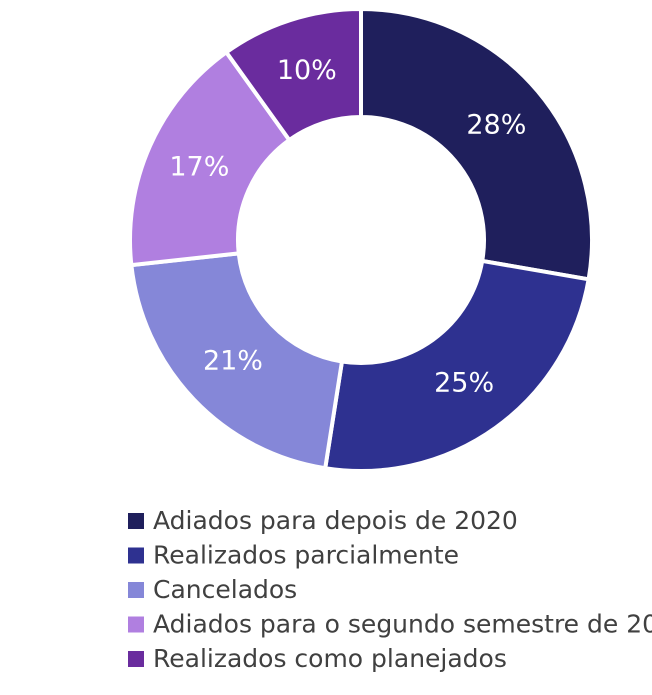 The width and height of the screenshot is (652, 695). Describe the element at coordinates (199, 166) in the screenshot. I see `slice-label: 17%` at that location.